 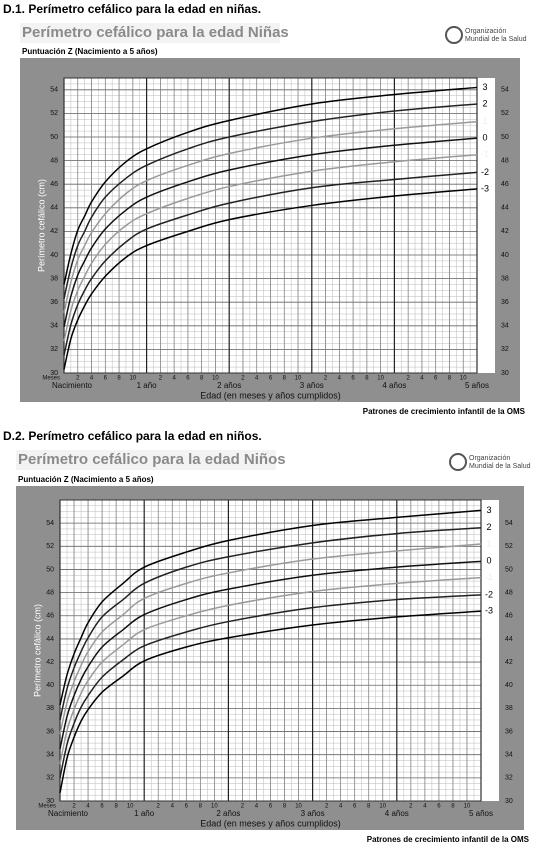 What do you see at coordinates (313, 813) in the screenshot?
I see `x-tick-label: 3 años` at bounding box center [313, 813].